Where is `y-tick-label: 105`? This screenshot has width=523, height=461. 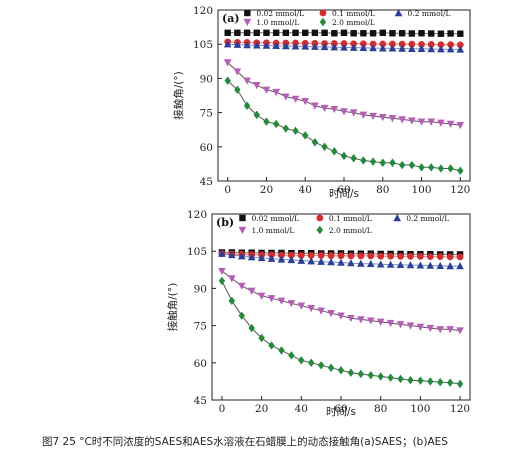 y-tick-label: 105 is located at coordinates (197, 252).